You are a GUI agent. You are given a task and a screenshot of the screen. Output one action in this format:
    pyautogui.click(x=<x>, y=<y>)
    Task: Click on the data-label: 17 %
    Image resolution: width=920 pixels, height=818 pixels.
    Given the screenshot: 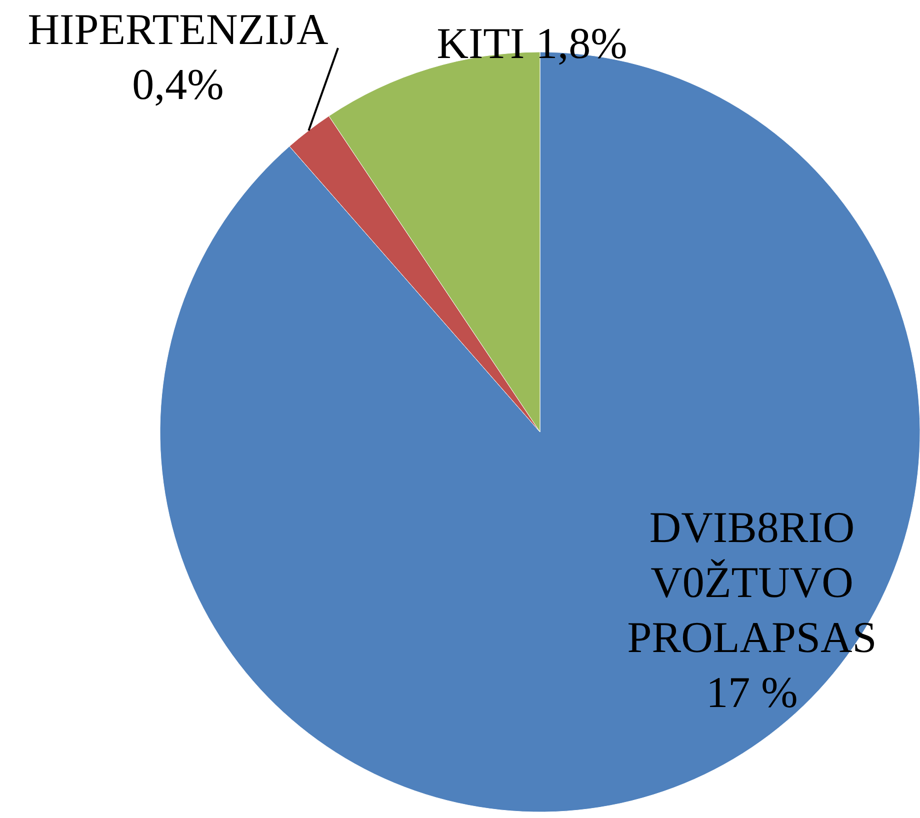 What is the action you would take?
    pyautogui.click(x=752, y=692)
    